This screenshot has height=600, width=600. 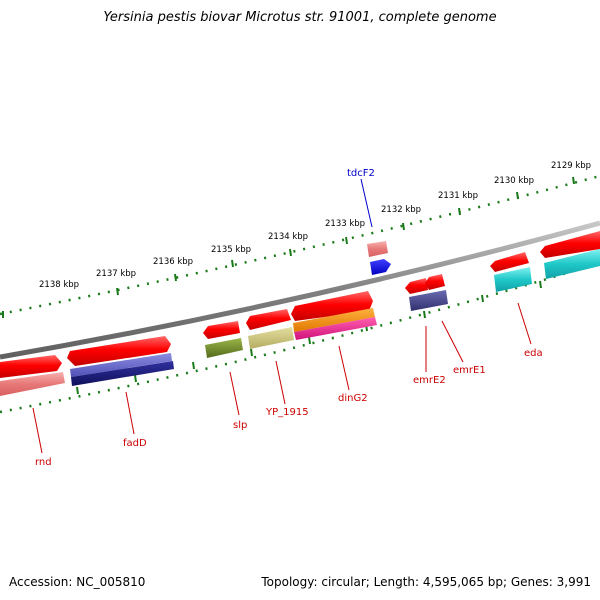 What do you see at coordinates (77, 582) in the screenshot?
I see `accession-text: Accession: NC_005810` at bounding box center [77, 582].